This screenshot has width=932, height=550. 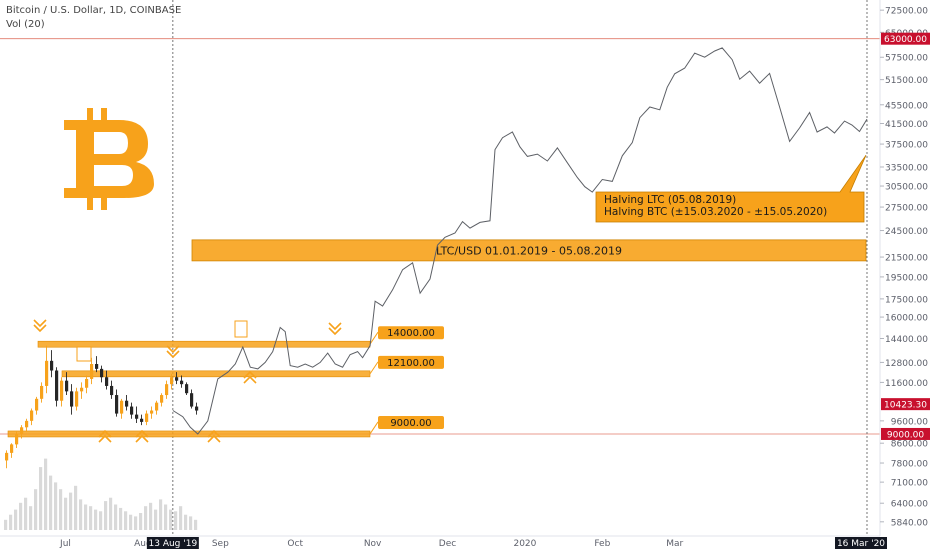 What do you see at coordinates (906, 259) in the screenshot?
I see `y-tick-label: 21500.00` at bounding box center [906, 259].